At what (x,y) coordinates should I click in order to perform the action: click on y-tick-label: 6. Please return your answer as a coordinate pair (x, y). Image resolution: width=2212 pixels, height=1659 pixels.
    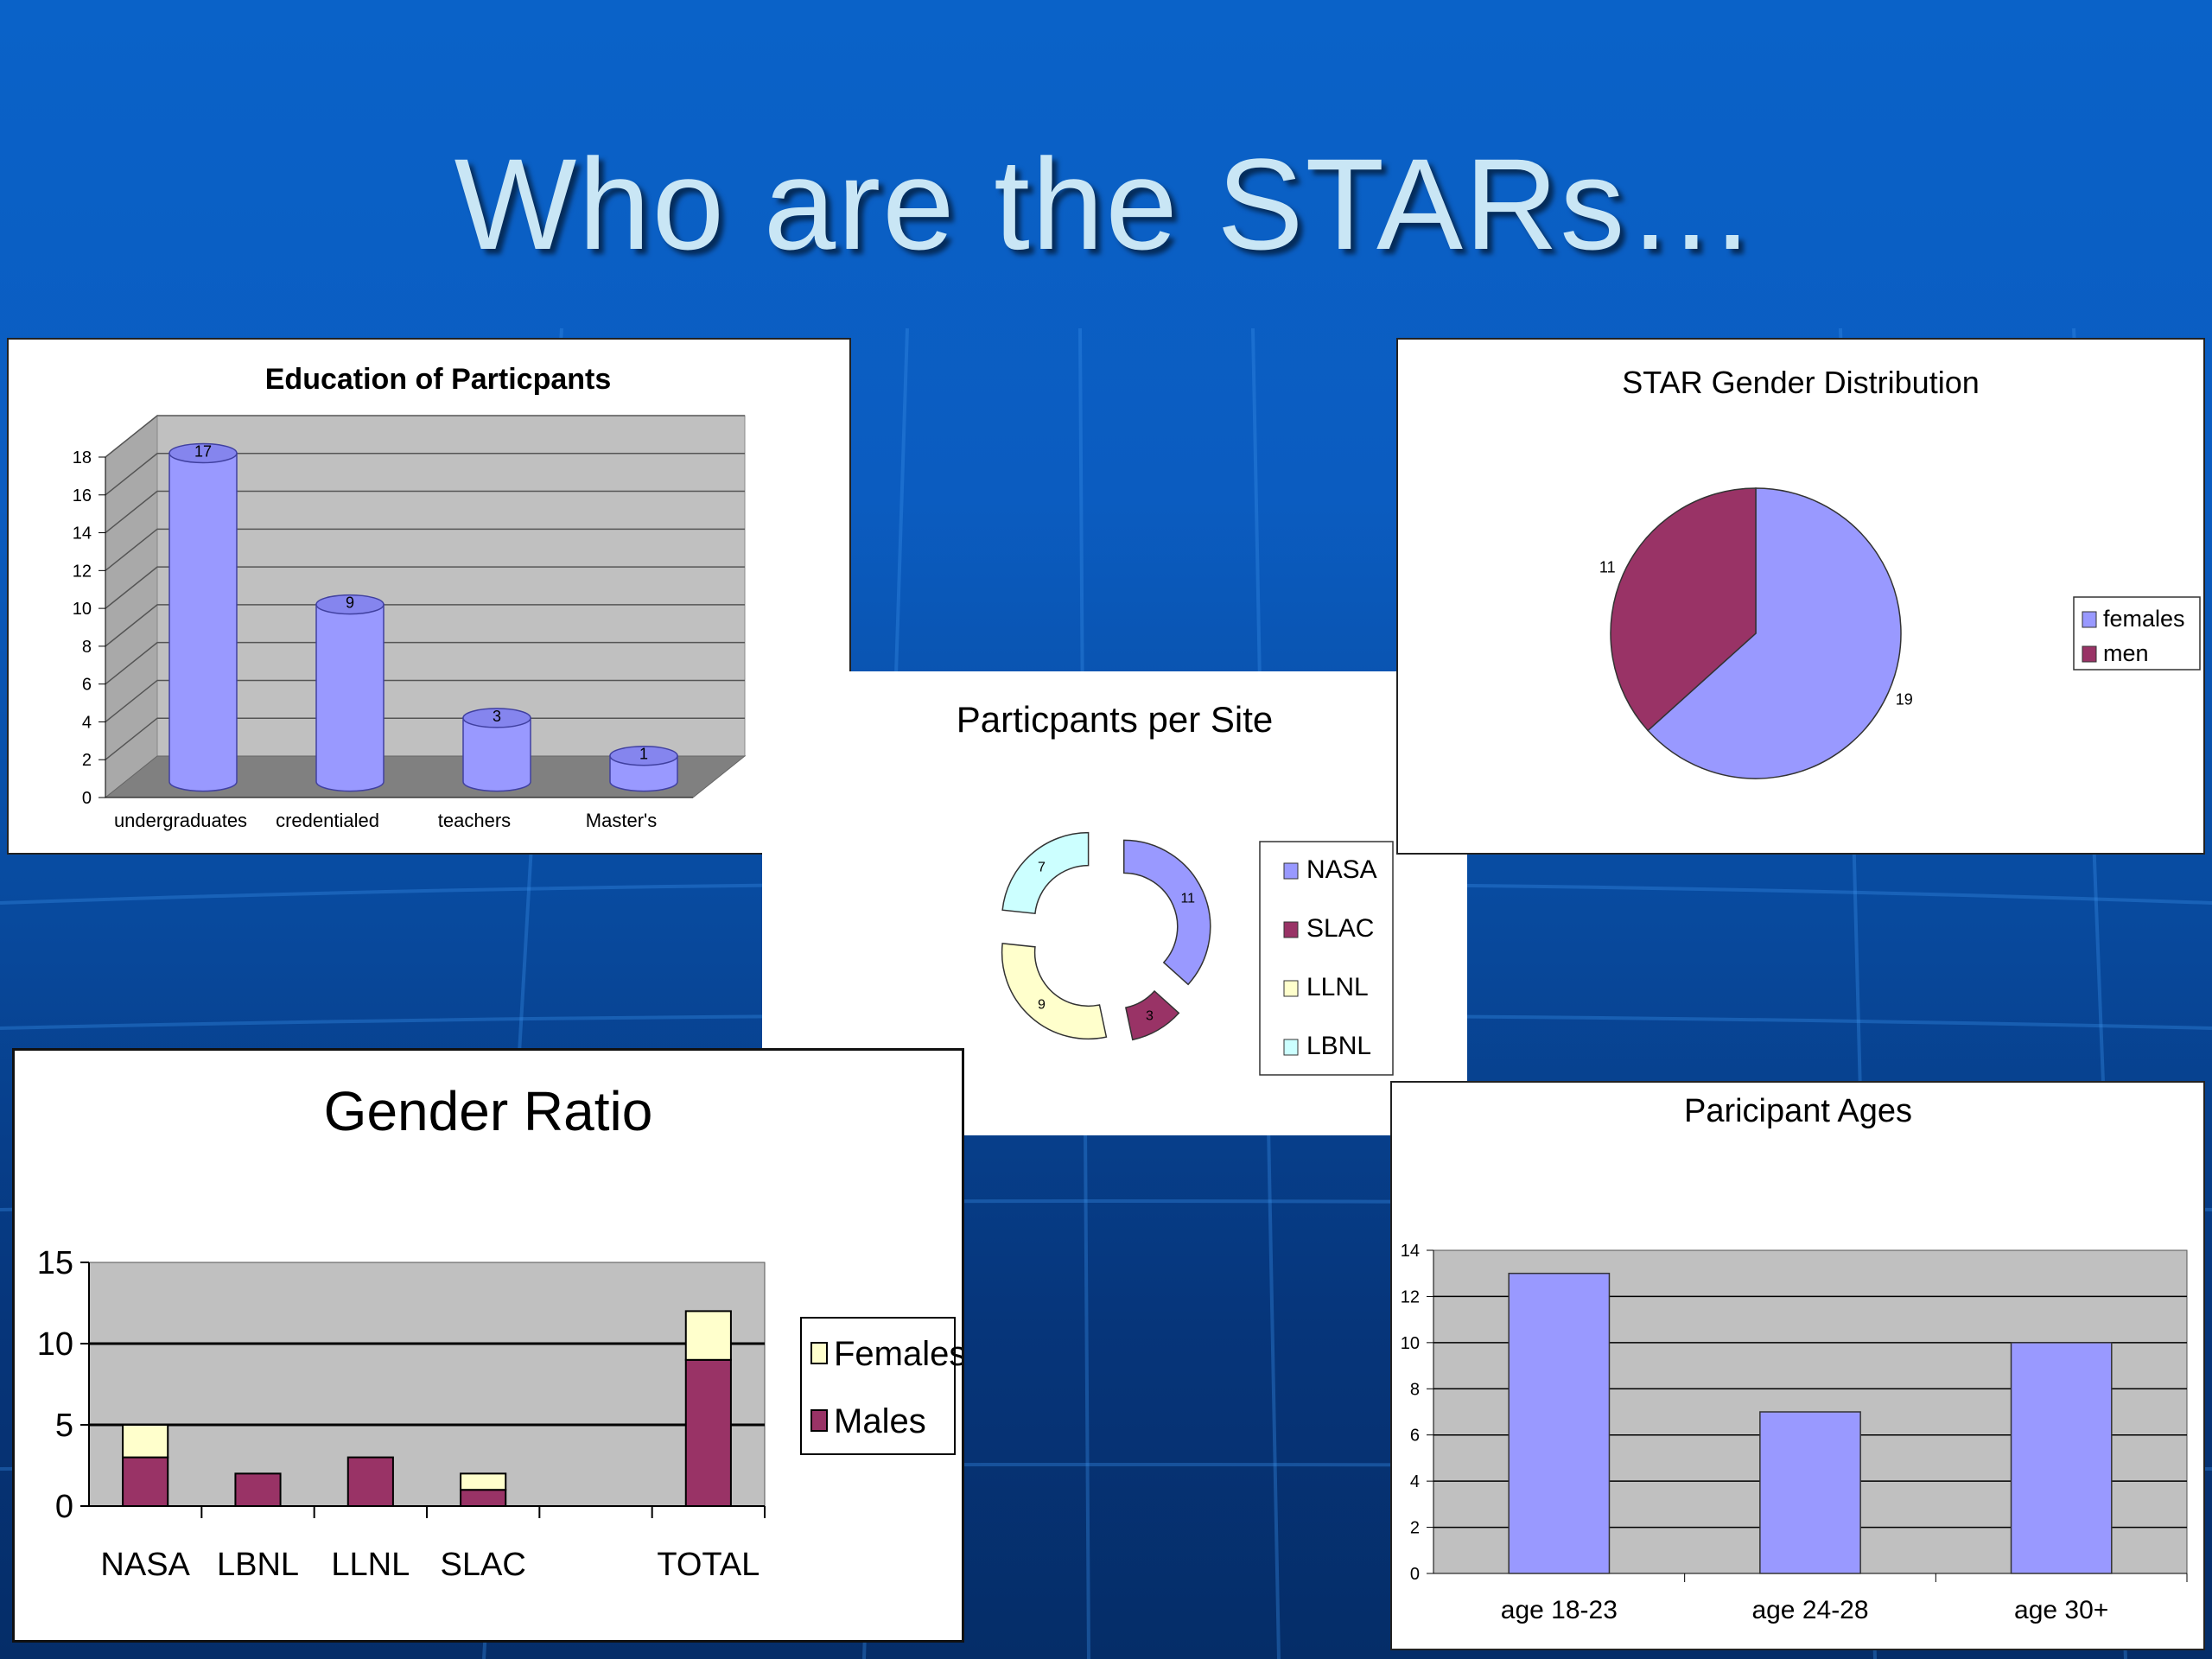
    Looking at the image, I should click on (1415, 1436).